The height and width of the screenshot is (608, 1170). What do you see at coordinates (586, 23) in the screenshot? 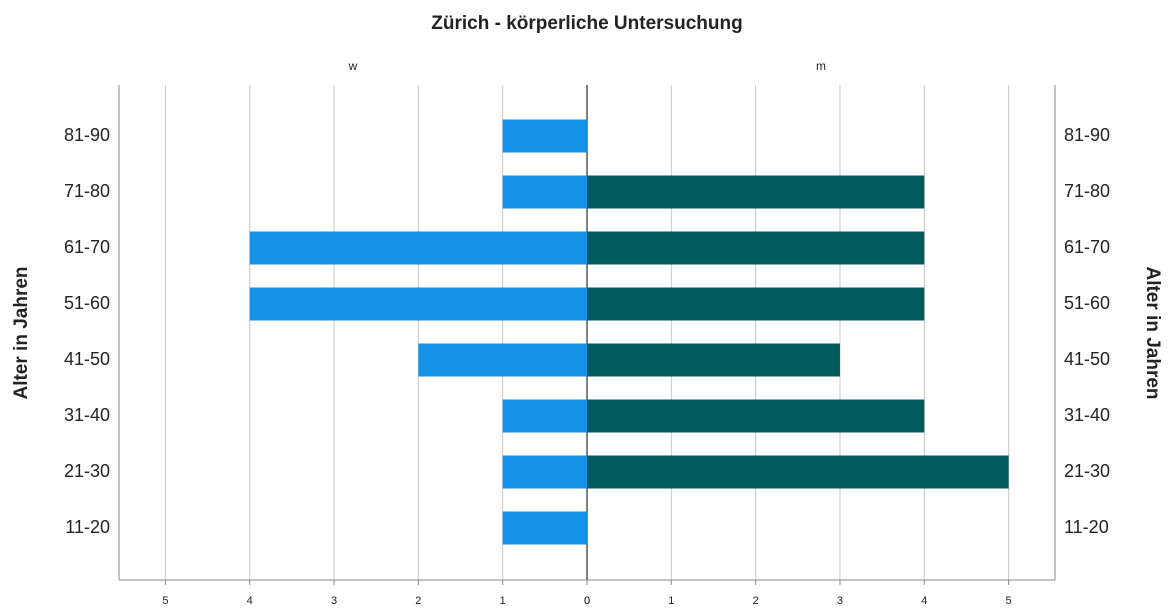
I see `chart-title: Zürich - körperliche Untersuchung` at bounding box center [586, 23].